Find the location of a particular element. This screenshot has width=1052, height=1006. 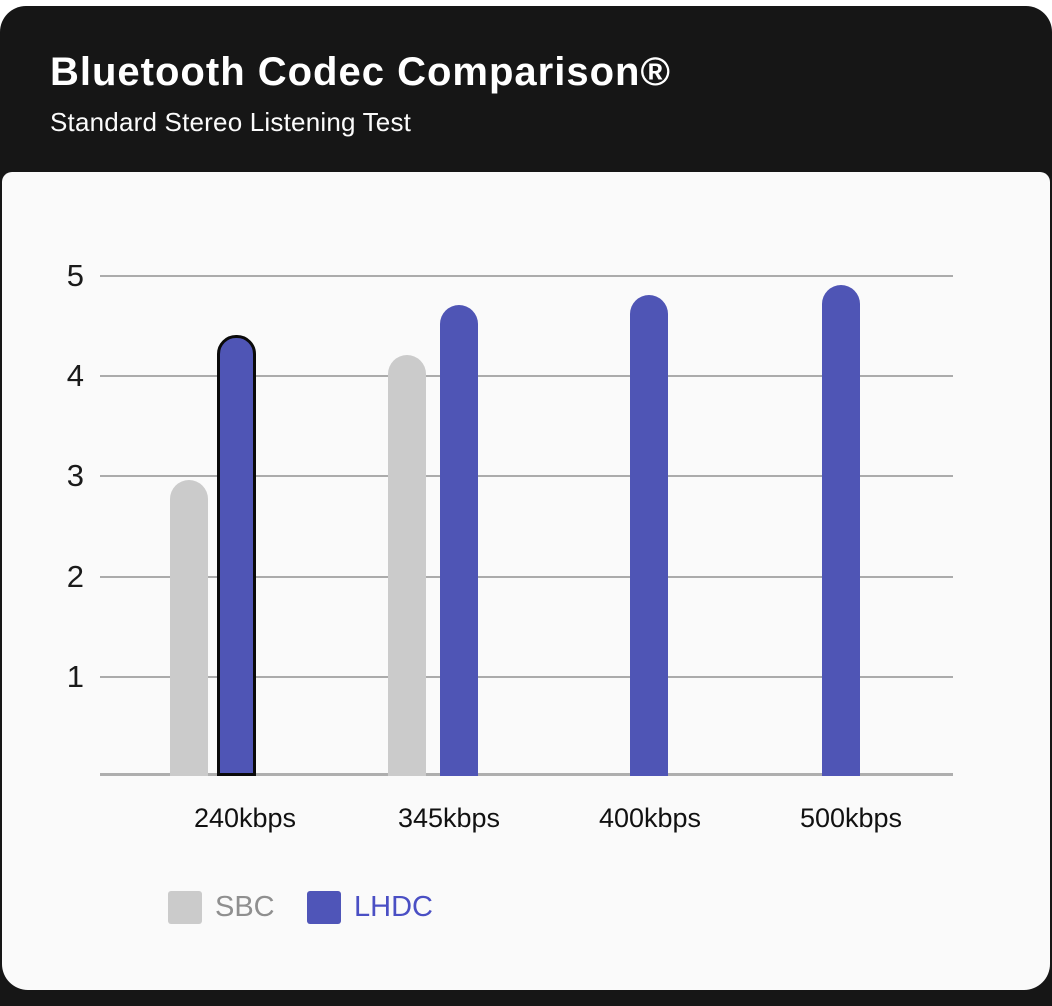

legend-item-lhdc: LHDC is located at coordinates (370, 907).